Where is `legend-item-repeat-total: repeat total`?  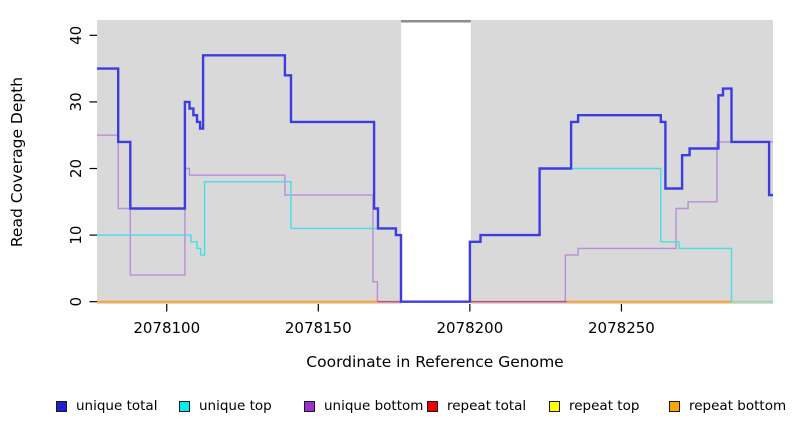
legend-item-repeat-total: repeat total is located at coordinates (476, 406).